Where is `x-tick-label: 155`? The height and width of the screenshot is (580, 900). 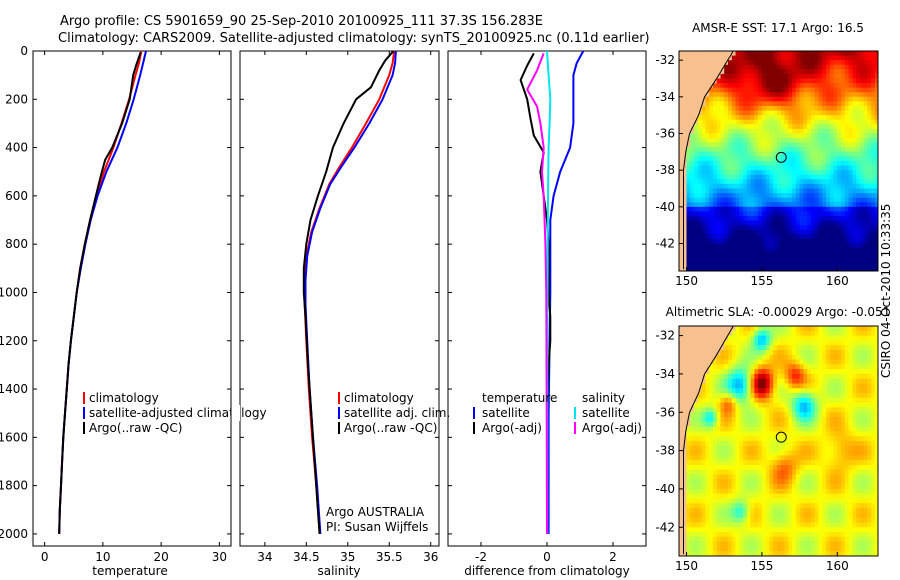
x-tick-label: 155 is located at coordinates (761, 281).